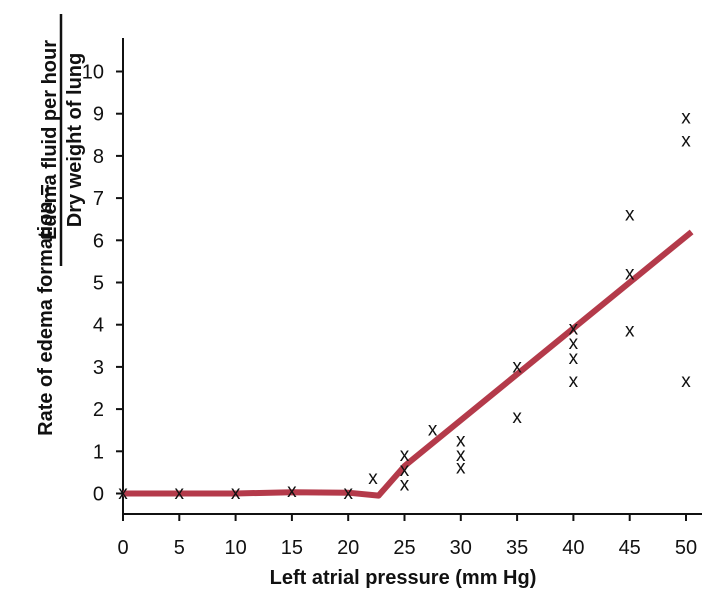  I want to click on y-axis-title-numerator: Edema fluid per hour, so click(50, 140).